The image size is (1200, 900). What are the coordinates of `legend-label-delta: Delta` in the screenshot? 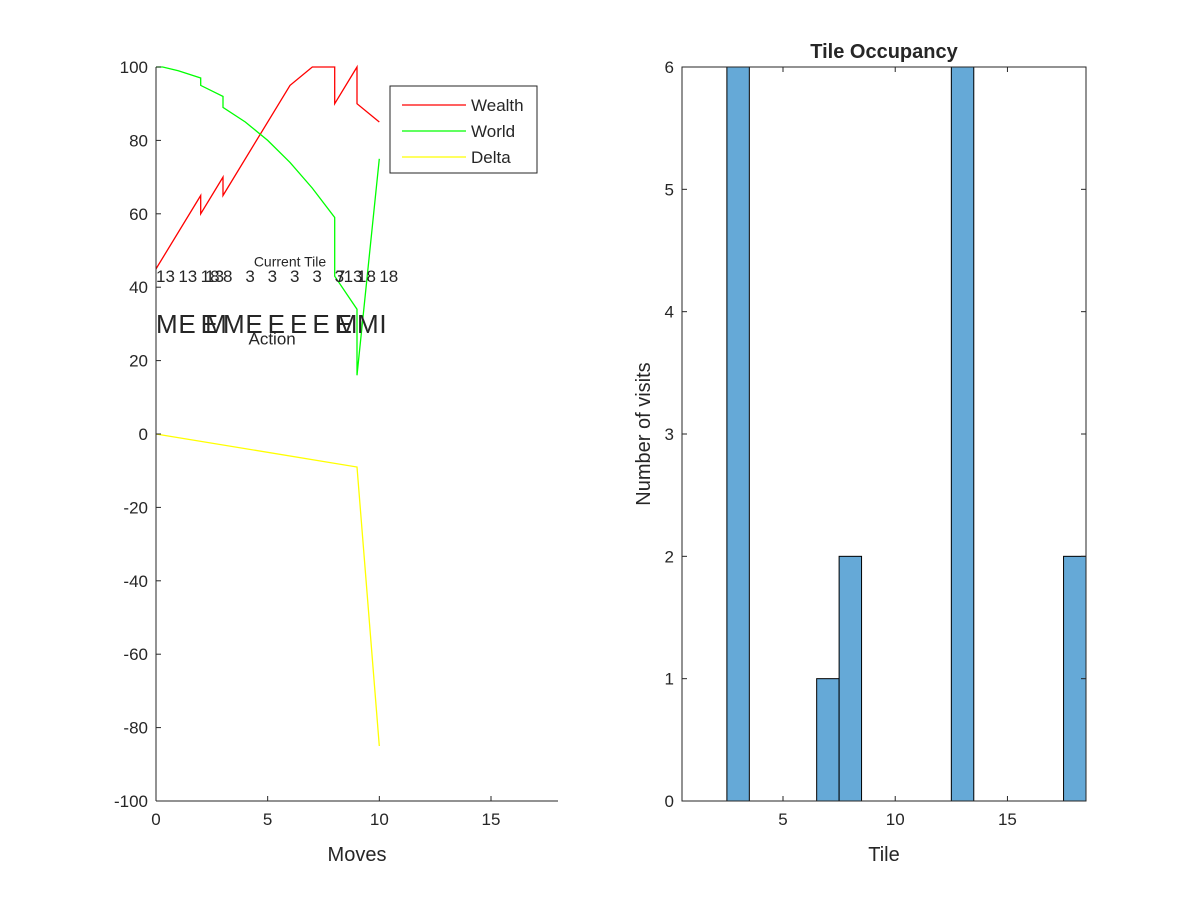 It's located at (491, 157).